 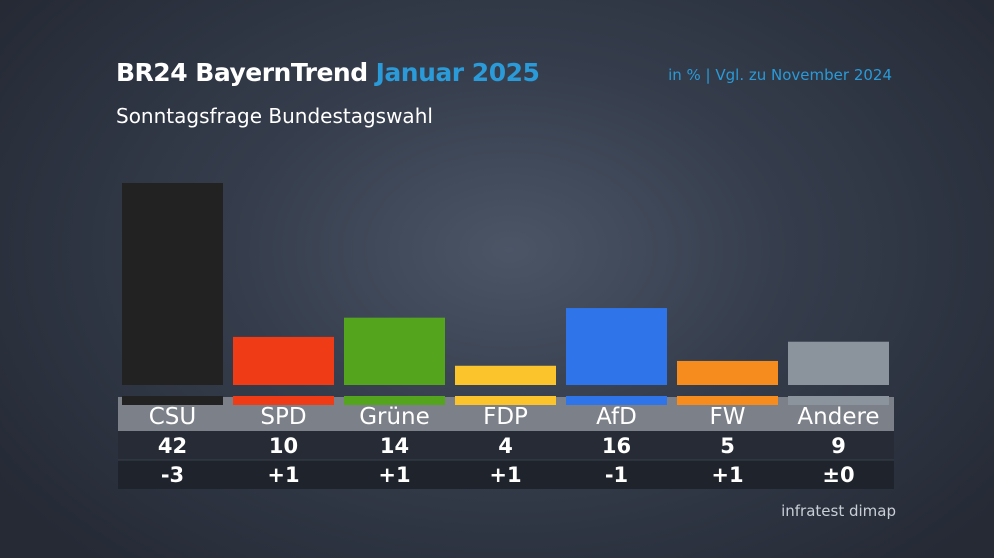 I want to click on unit-note: in % | Vgl. zu November 2024, so click(x=780, y=75).